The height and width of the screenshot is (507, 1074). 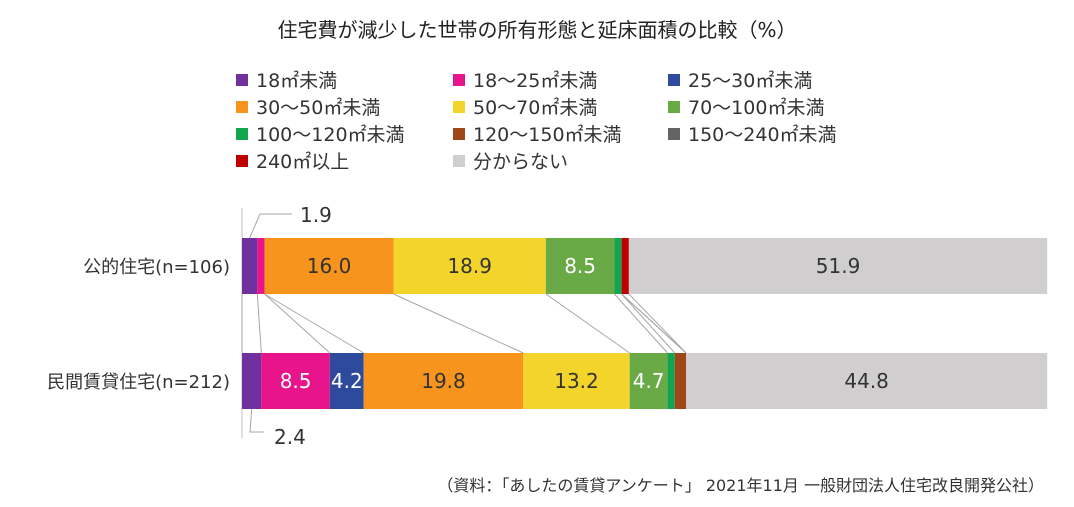 I want to click on legend-label: 100〜120㎡未満, so click(x=330, y=135).